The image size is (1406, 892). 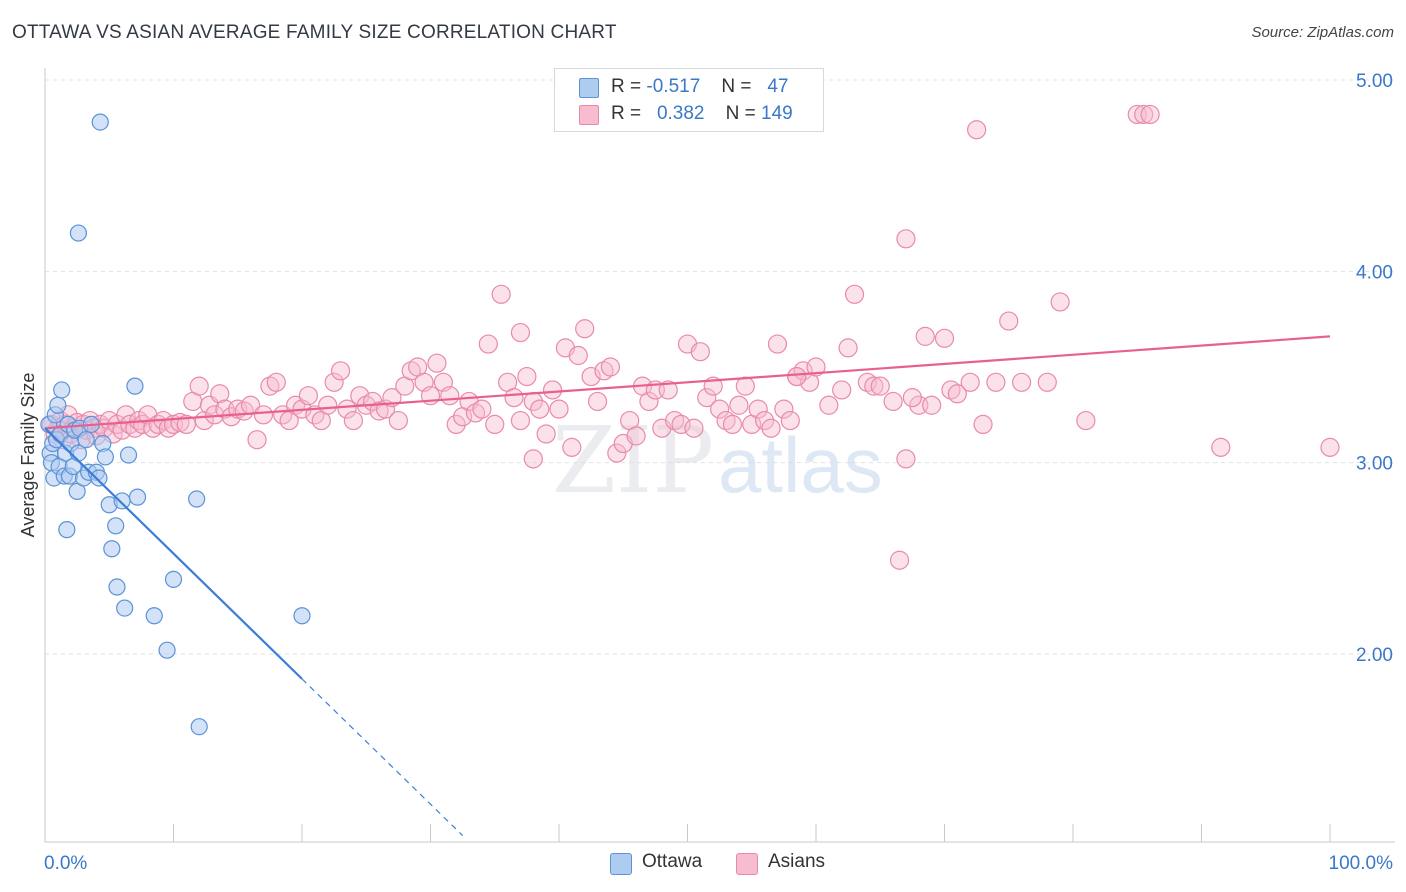 What do you see at coordinates (702, 113) in the screenshot?
I see `legend-asians-text: R = 0.382 N = 149` at bounding box center [702, 113].